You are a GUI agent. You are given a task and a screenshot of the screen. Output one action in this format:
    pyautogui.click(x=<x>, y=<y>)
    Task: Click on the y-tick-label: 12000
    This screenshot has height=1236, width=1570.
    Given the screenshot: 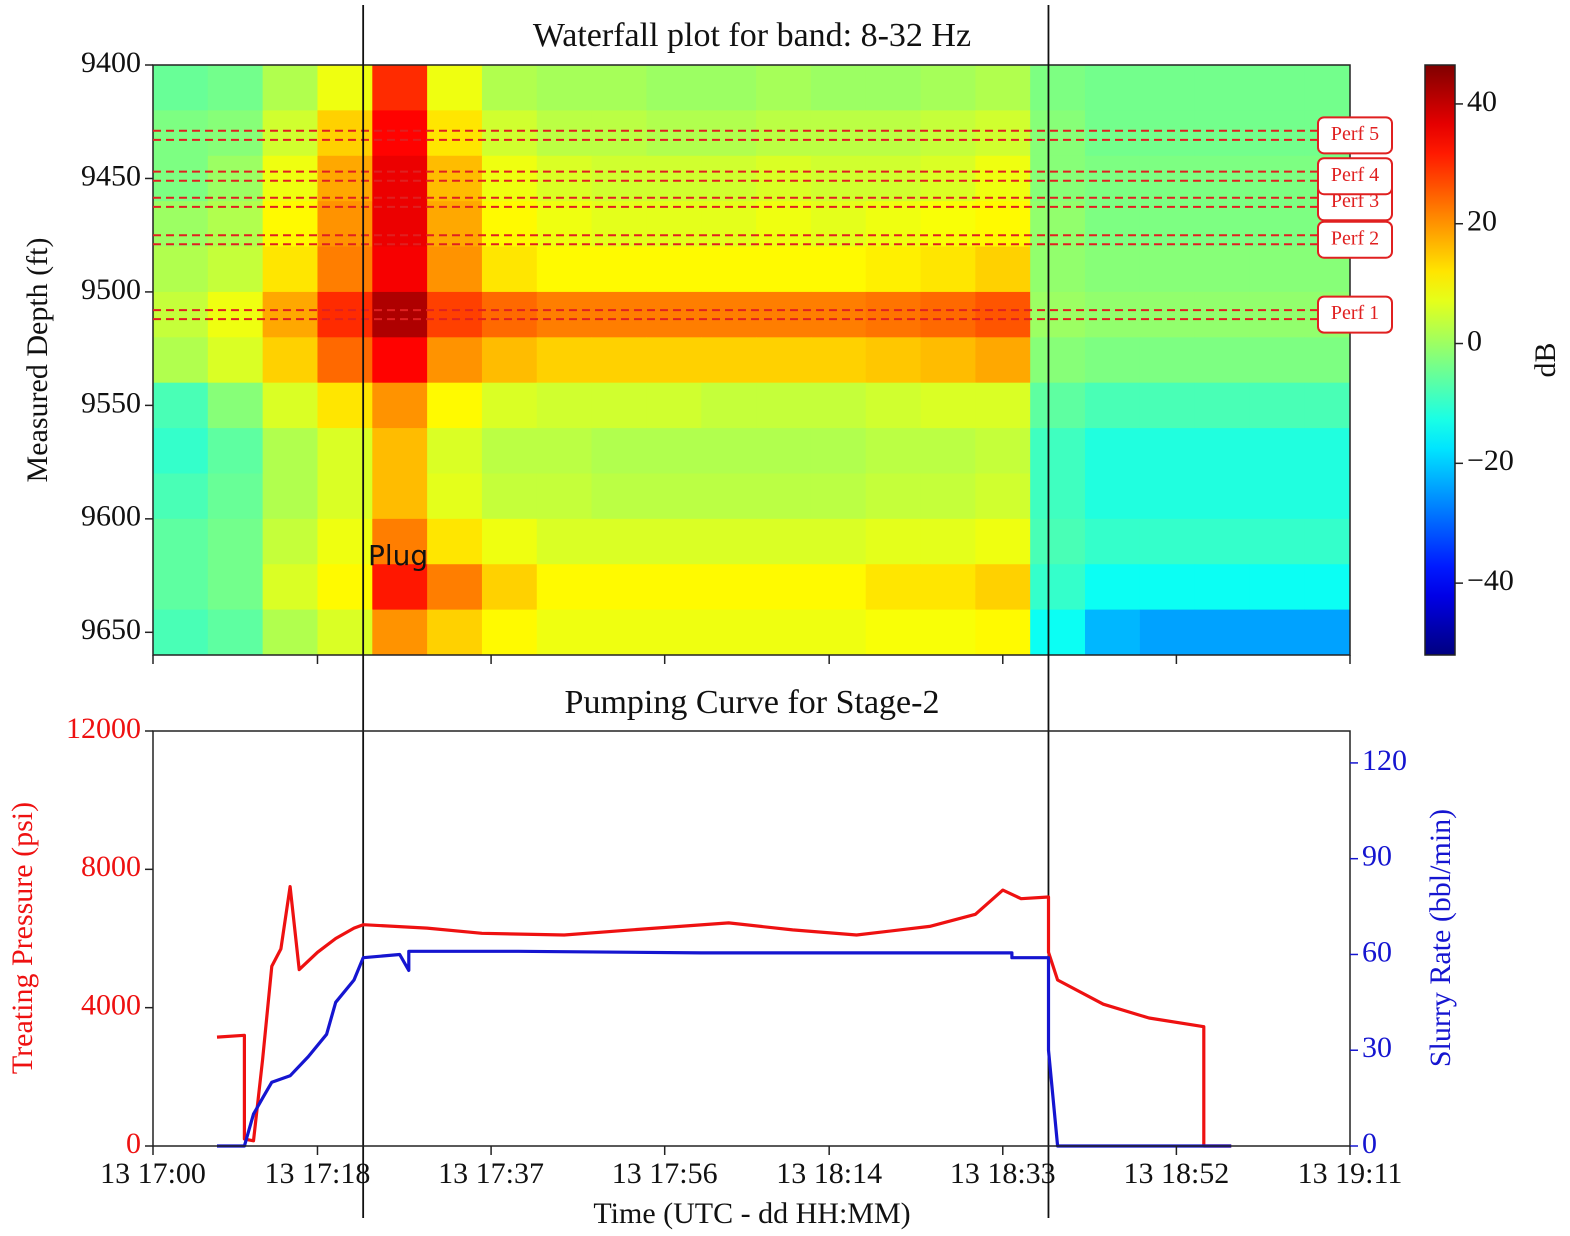 What is the action you would take?
    pyautogui.click(x=103, y=728)
    